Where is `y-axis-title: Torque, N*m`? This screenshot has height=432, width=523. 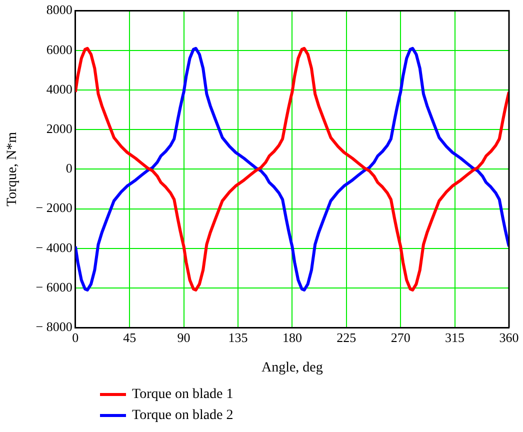 y-axis-title: Torque, N*m is located at coordinates (12, 169).